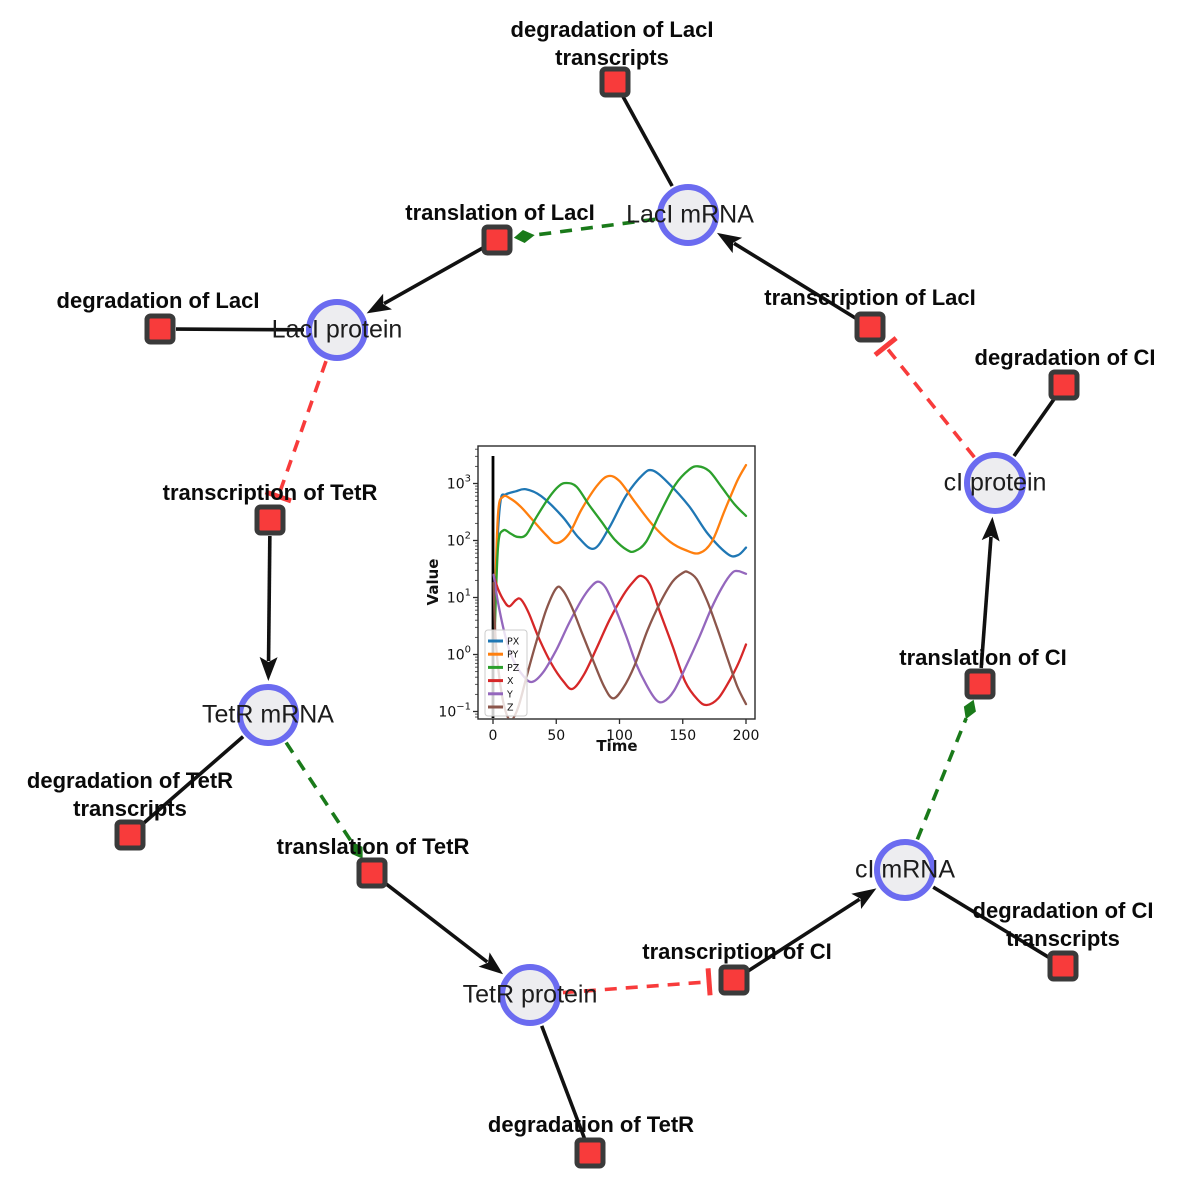 This screenshot has width=1189, height=1200. What do you see at coordinates (373, 846) in the screenshot?
I see `reaction-label-translation-of-tetr: translation of TetR` at bounding box center [373, 846].